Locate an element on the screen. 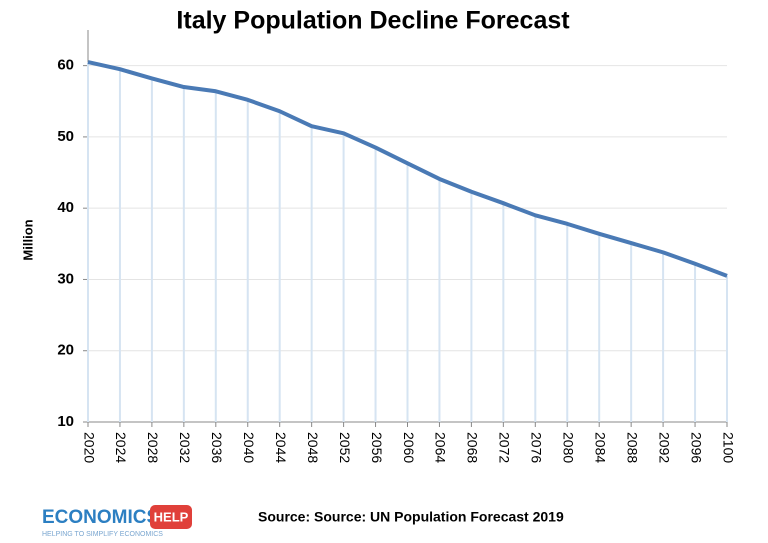 The width and height of the screenshot is (768, 543). x-tick-label: 2020 is located at coordinates (89, 447).